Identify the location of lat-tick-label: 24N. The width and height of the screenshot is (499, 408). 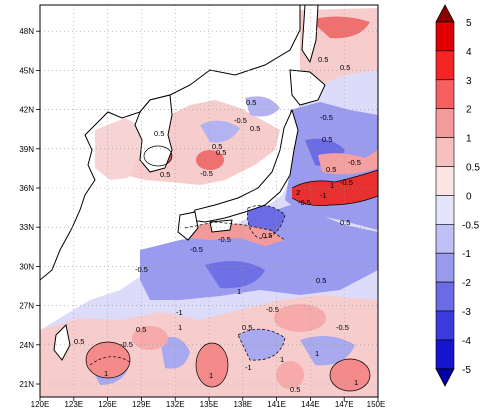
(26, 345).